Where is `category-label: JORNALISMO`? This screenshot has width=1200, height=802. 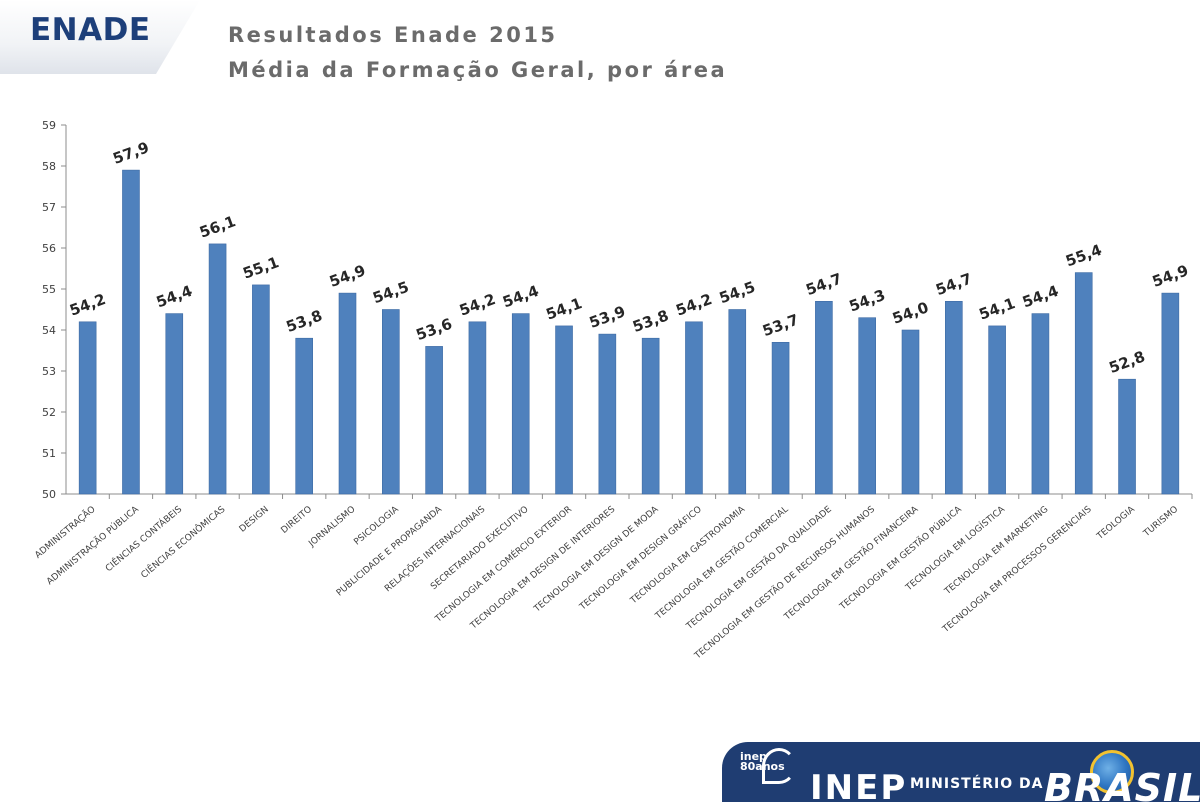 category-label: JORNALISMO is located at coordinates (331, 527).